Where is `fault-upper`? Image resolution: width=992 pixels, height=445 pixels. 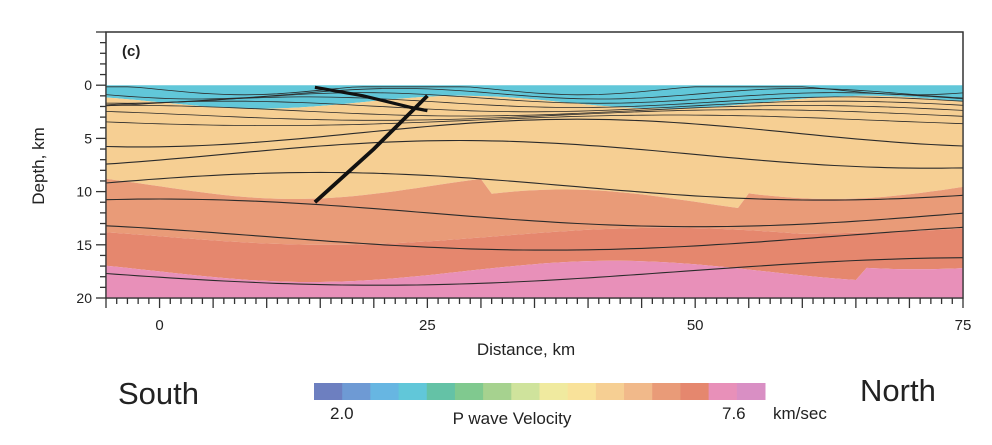
fault-upper is located at coordinates (371, 99).